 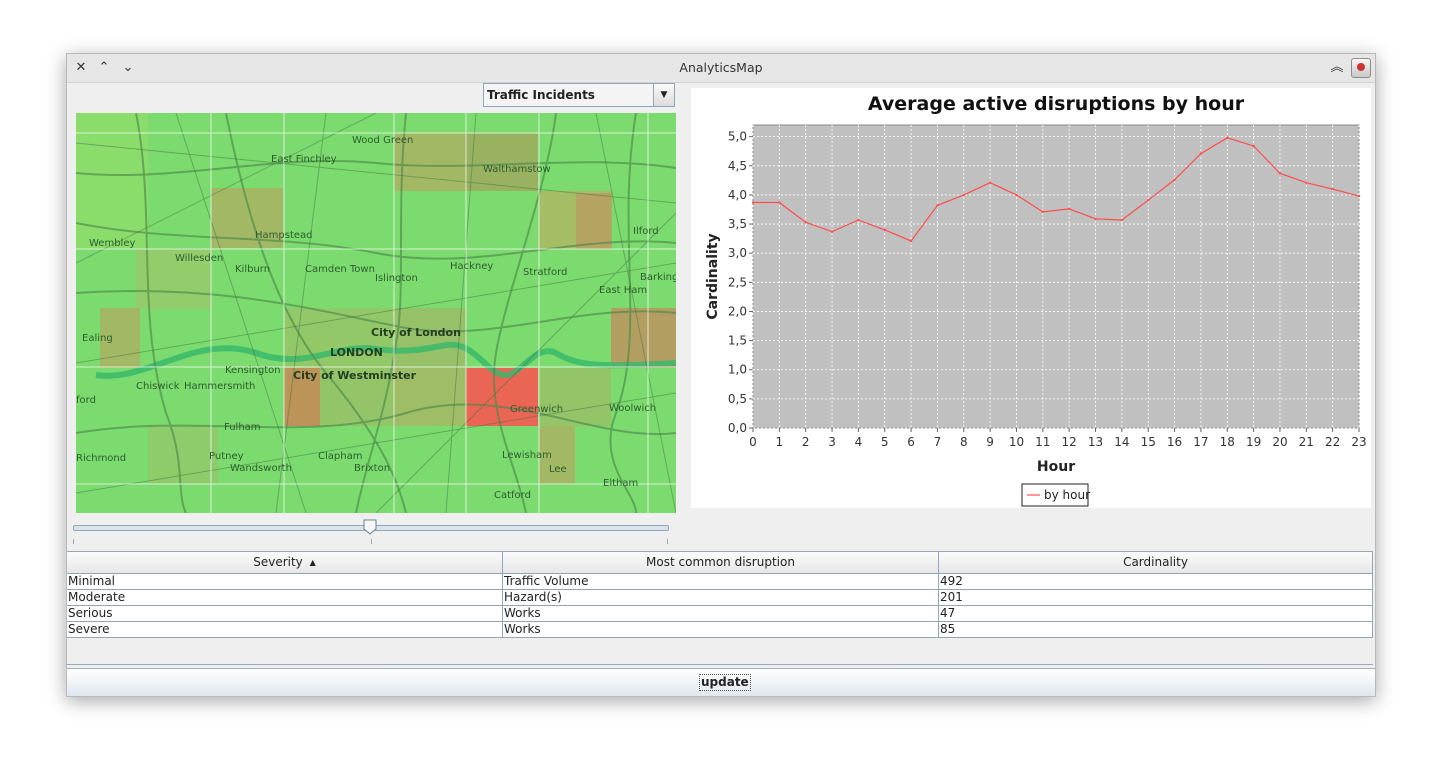 What do you see at coordinates (737, 195) in the screenshot?
I see `y-tick-label: 4,0` at bounding box center [737, 195].